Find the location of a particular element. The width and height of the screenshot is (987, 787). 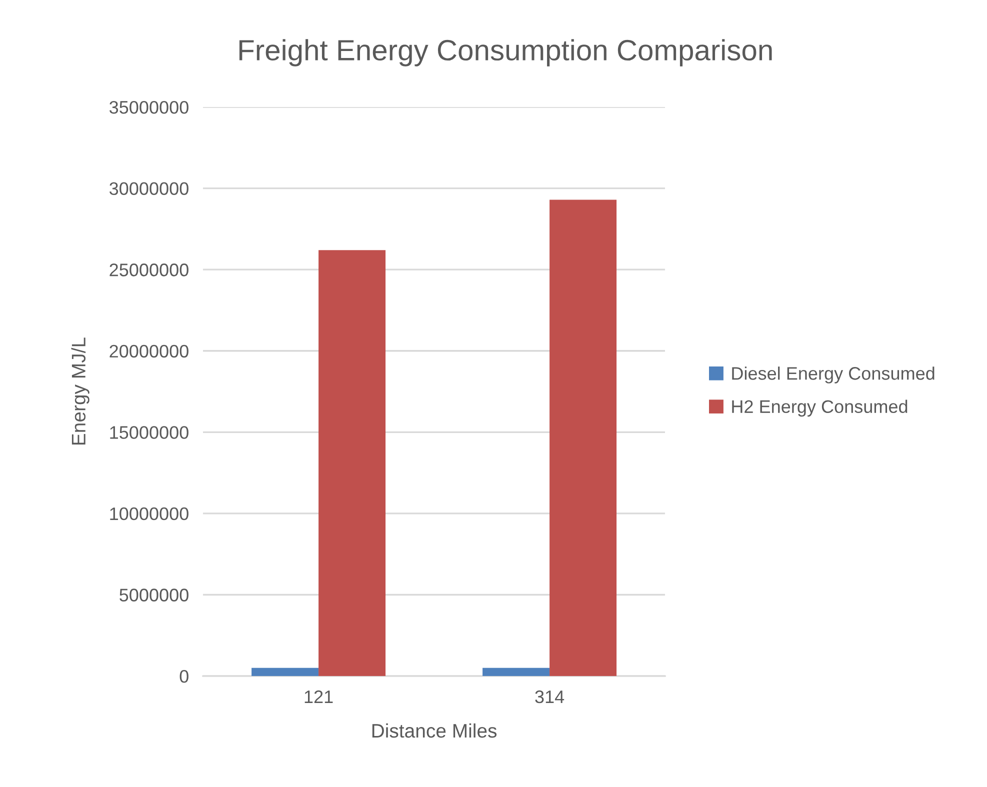

x-tick-label: 121 is located at coordinates (318, 697).